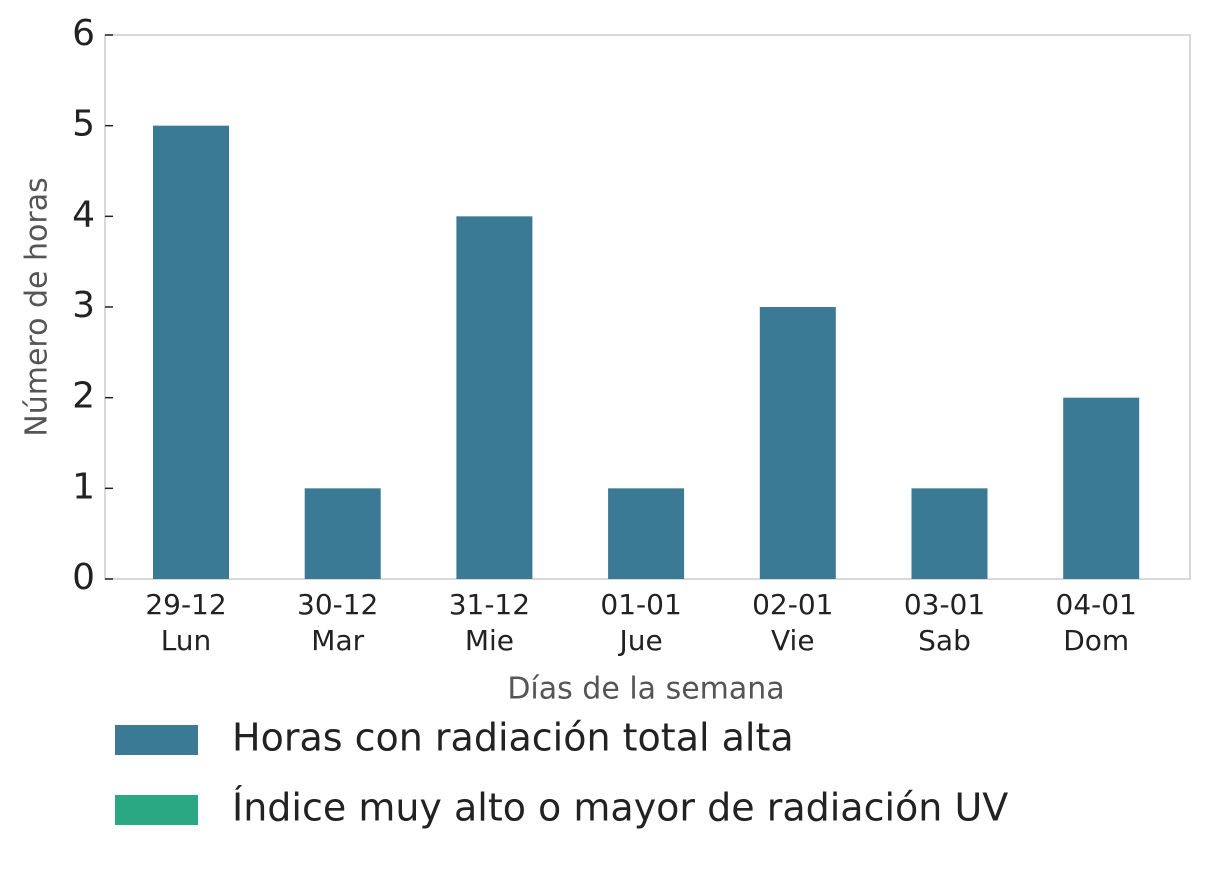 The width and height of the screenshot is (1209, 871). I want to click on legend-label: Índice muy alto o mayor de radiación UV, so click(620, 808).